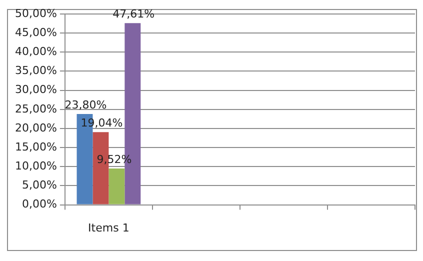 Image resolution: width=423 pixels, height=261 pixels. I want to click on y-tick-label: 20,00%, so click(35, 127).